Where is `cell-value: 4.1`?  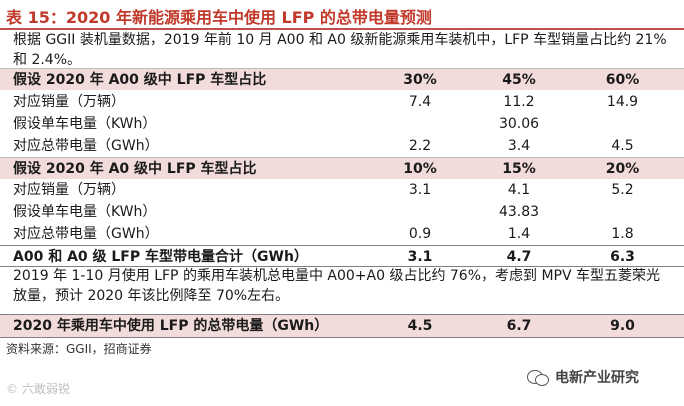 cell-value: 4.1 is located at coordinates (519, 190).